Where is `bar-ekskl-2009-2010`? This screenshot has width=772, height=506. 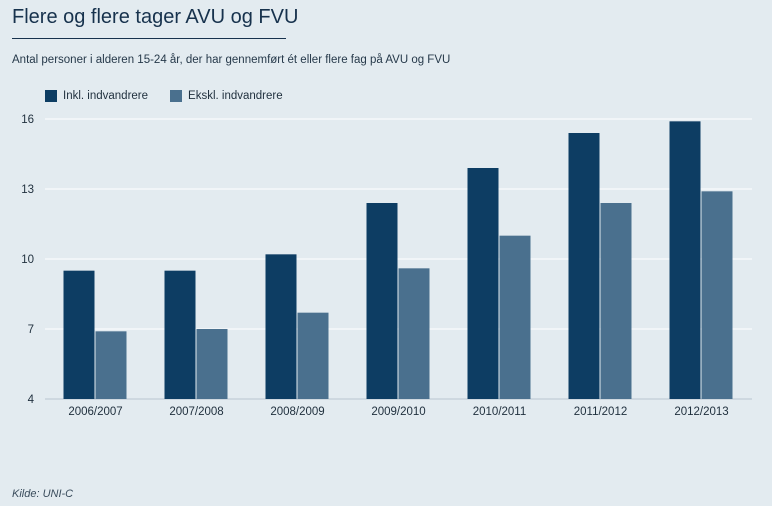 bar-ekskl-2009-2010 is located at coordinates (414, 333).